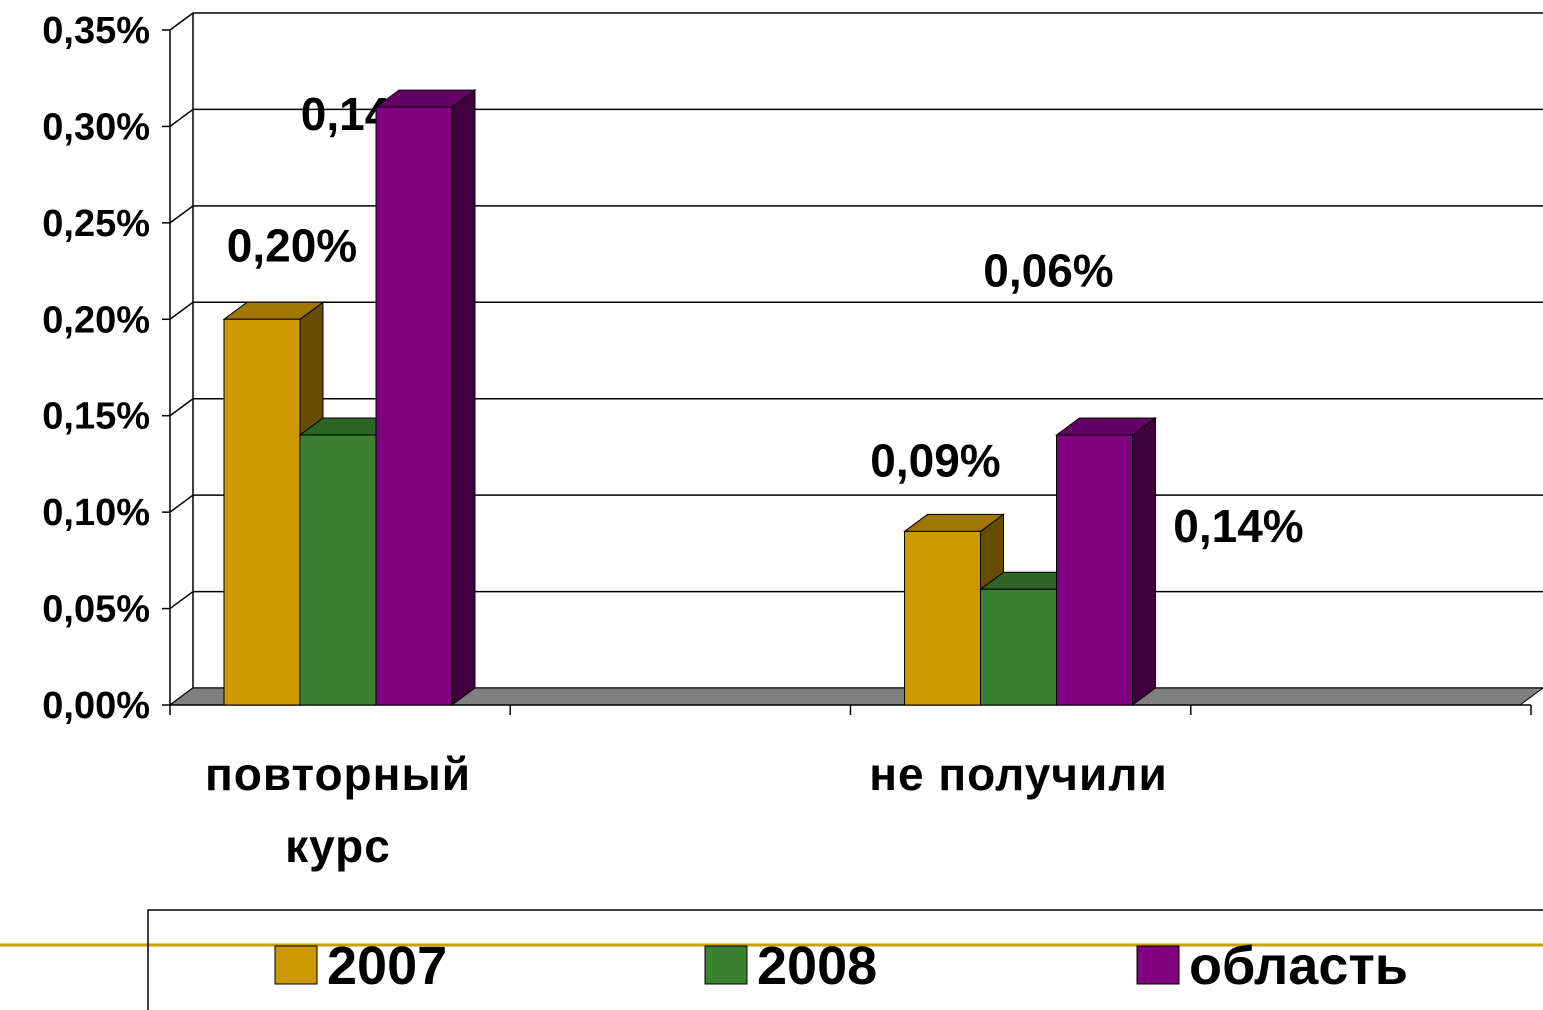 This screenshot has width=1543, height=1010. What do you see at coordinates (935, 460) in the screenshot?
I see `data-label: 0,09%` at bounding box center [935, 460].